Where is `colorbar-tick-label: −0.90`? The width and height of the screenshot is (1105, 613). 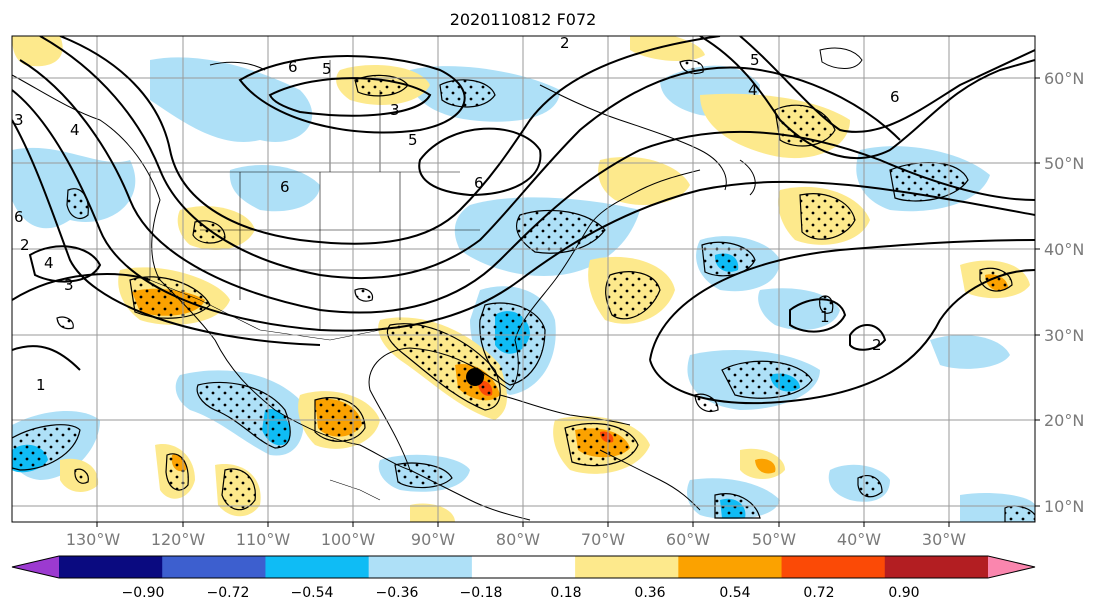
colorbar-tick-label: −0.90 is located at coordinates (143, 593).